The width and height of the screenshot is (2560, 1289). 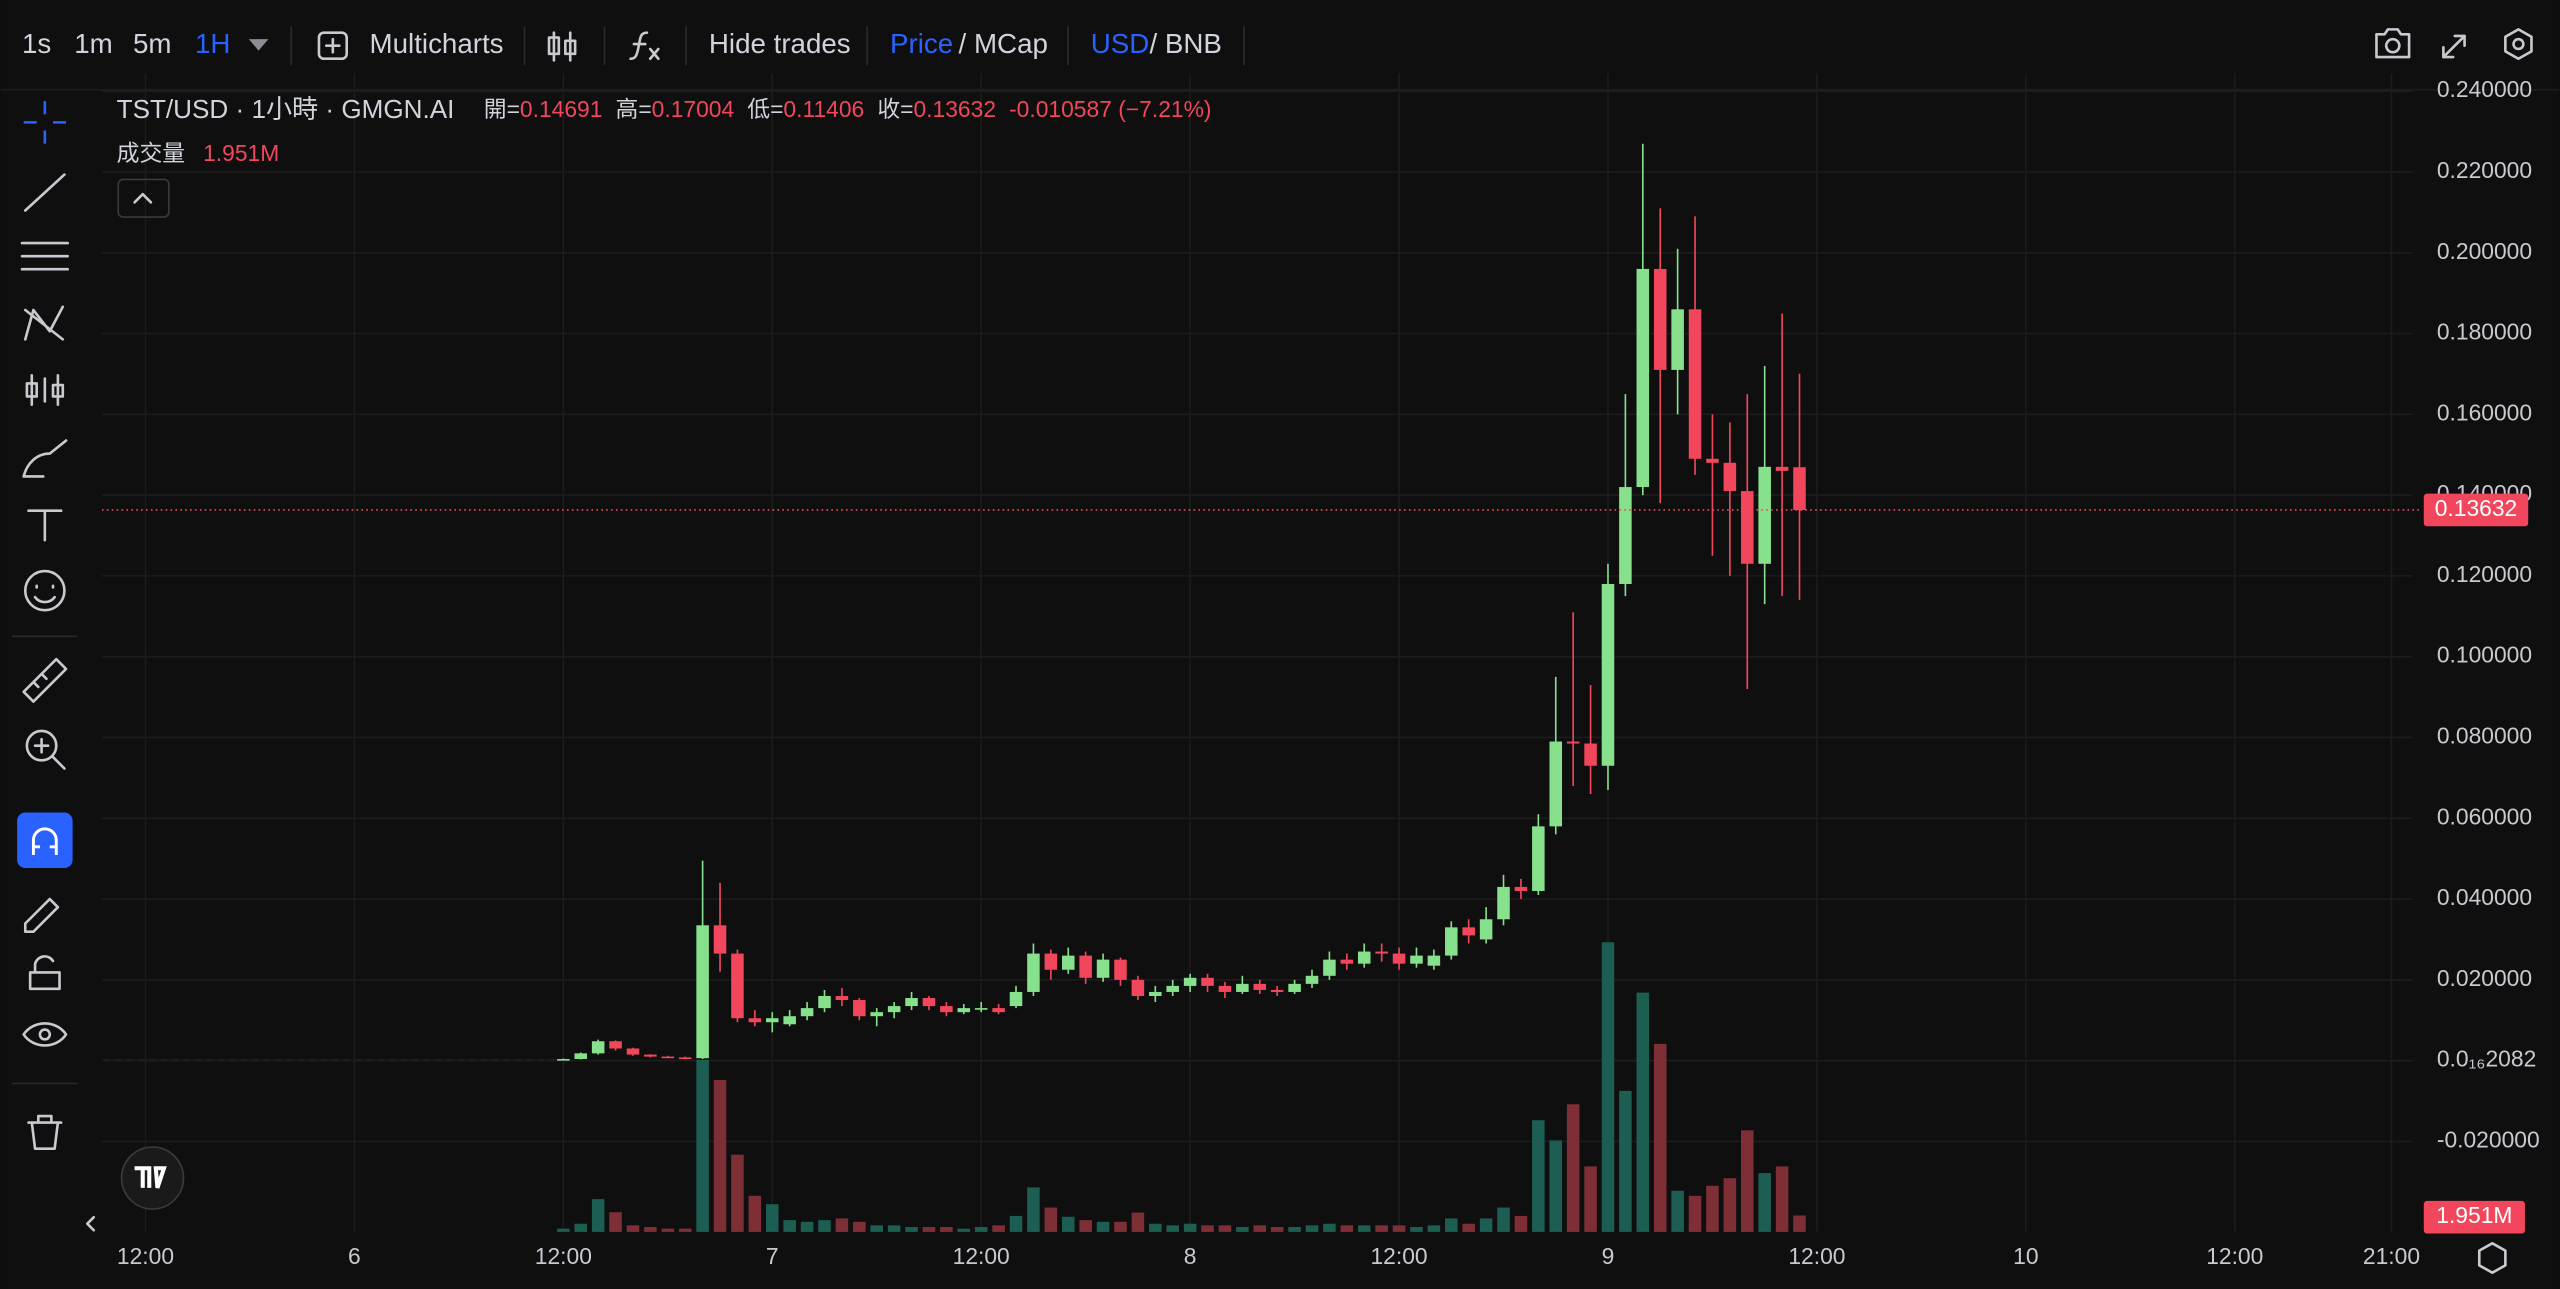 I want to click on tv-logo, so click(x=152, y=1178).